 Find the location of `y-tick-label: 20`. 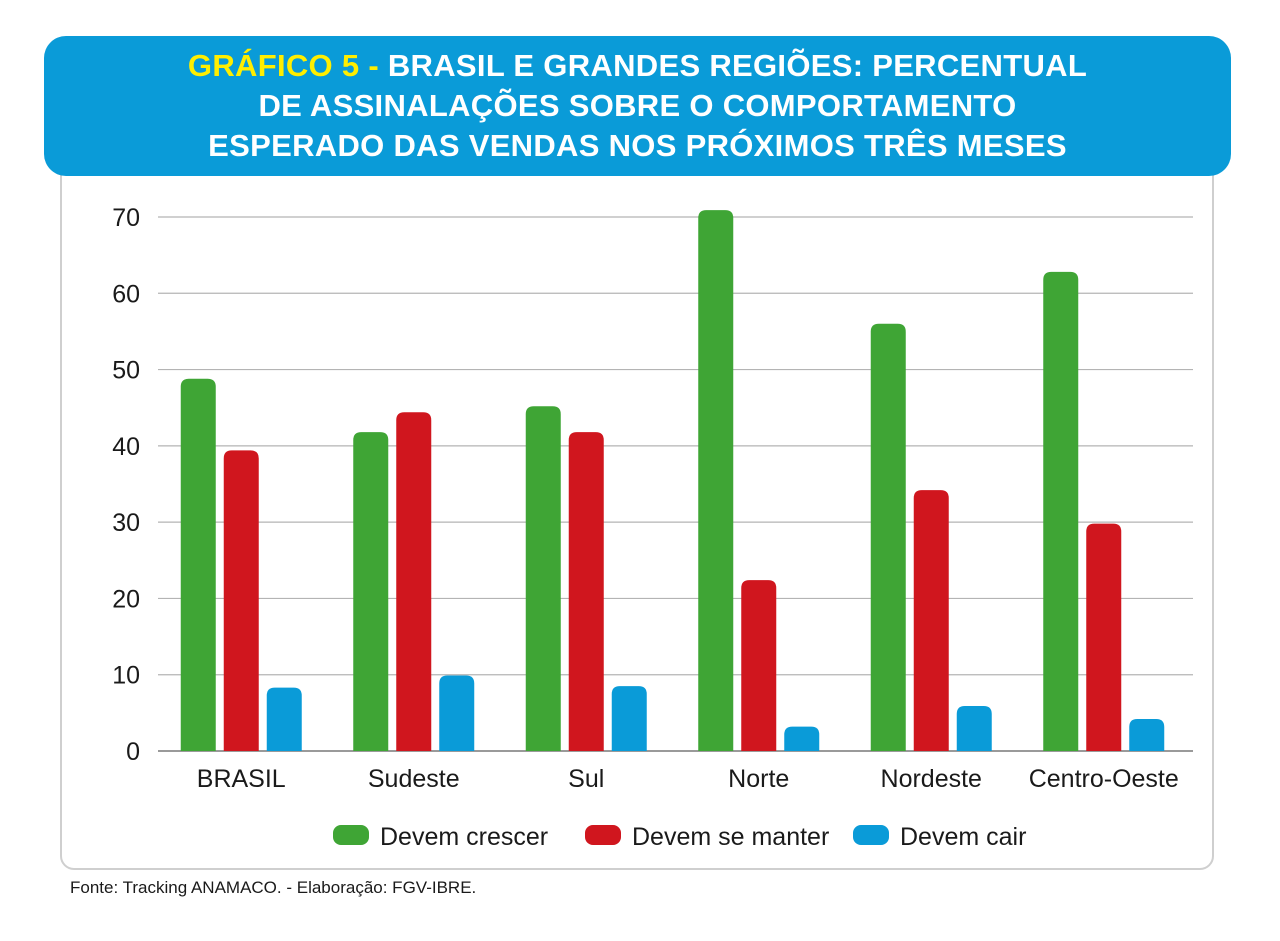

y-tick-label: 20 is located at coordinates (126, 599).